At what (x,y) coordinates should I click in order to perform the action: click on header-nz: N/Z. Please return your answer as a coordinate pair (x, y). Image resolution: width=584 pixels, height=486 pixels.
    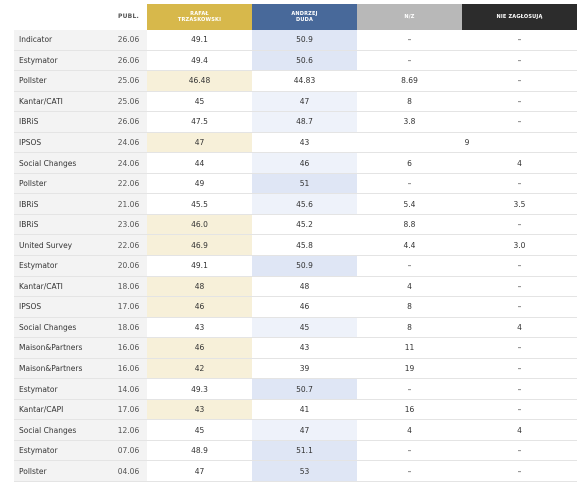
    Looking at the image, I should click on (409, 17).